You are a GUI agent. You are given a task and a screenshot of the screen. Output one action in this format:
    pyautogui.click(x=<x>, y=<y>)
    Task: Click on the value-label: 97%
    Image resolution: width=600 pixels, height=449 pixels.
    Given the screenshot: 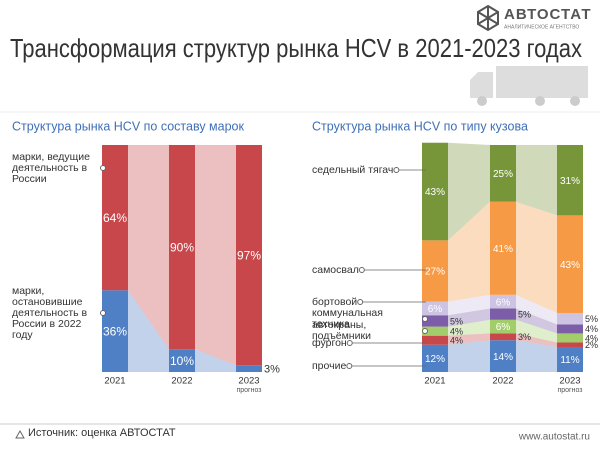 What is the action you would take?
    pyautogui.click(x=249, y=255)
    